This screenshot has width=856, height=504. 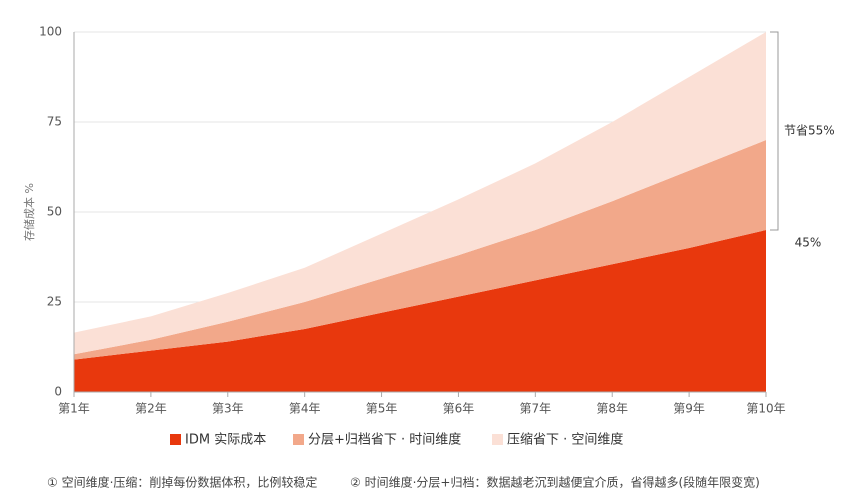 I want to click on legend: IDM 实际成本 分层+归档省下 · 时间维度 压缩省下 · 空间维度, so click(x=396, y=440).